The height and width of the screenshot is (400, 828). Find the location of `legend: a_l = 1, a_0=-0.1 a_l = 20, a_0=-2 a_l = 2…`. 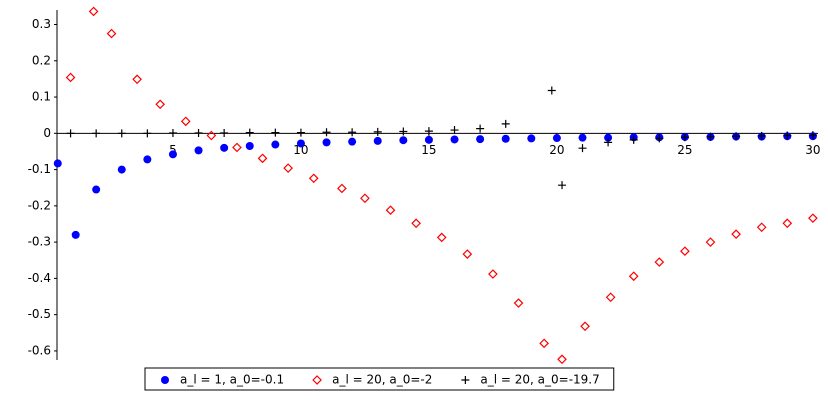

legend: a_l = 1, a_0=-0.1 a_l = 20, a_0=-2 a_l = 2… is located at coordinates (379, 379).